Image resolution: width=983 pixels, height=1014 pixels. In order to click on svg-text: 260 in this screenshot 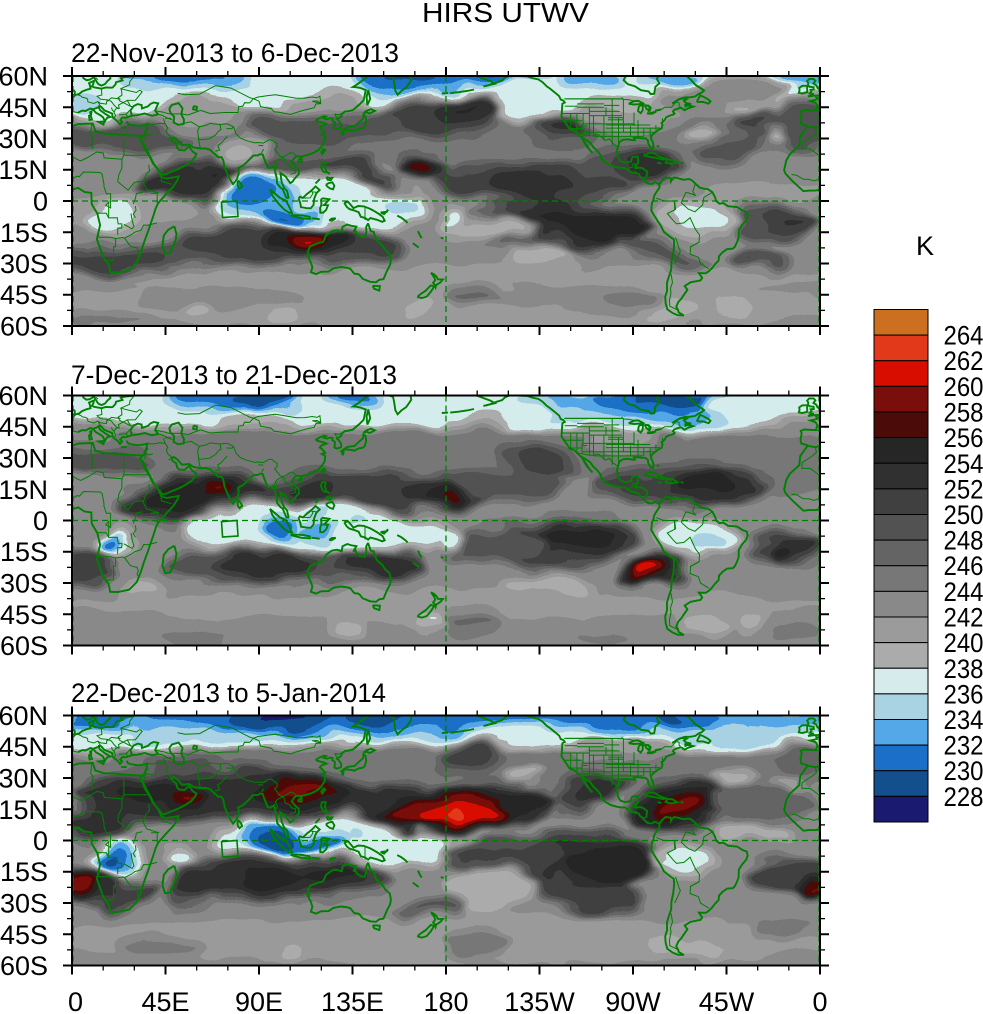, I will do `click(963, 387)`.